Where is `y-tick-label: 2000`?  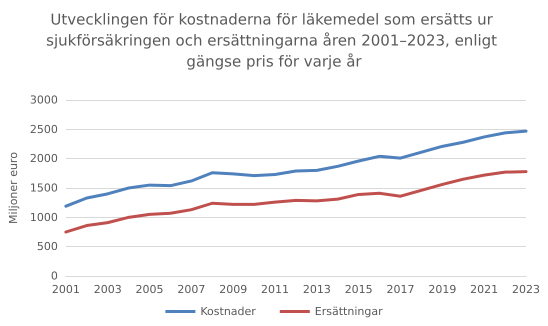 y-tick-label: 2000 is located at coordinates (44, 159).